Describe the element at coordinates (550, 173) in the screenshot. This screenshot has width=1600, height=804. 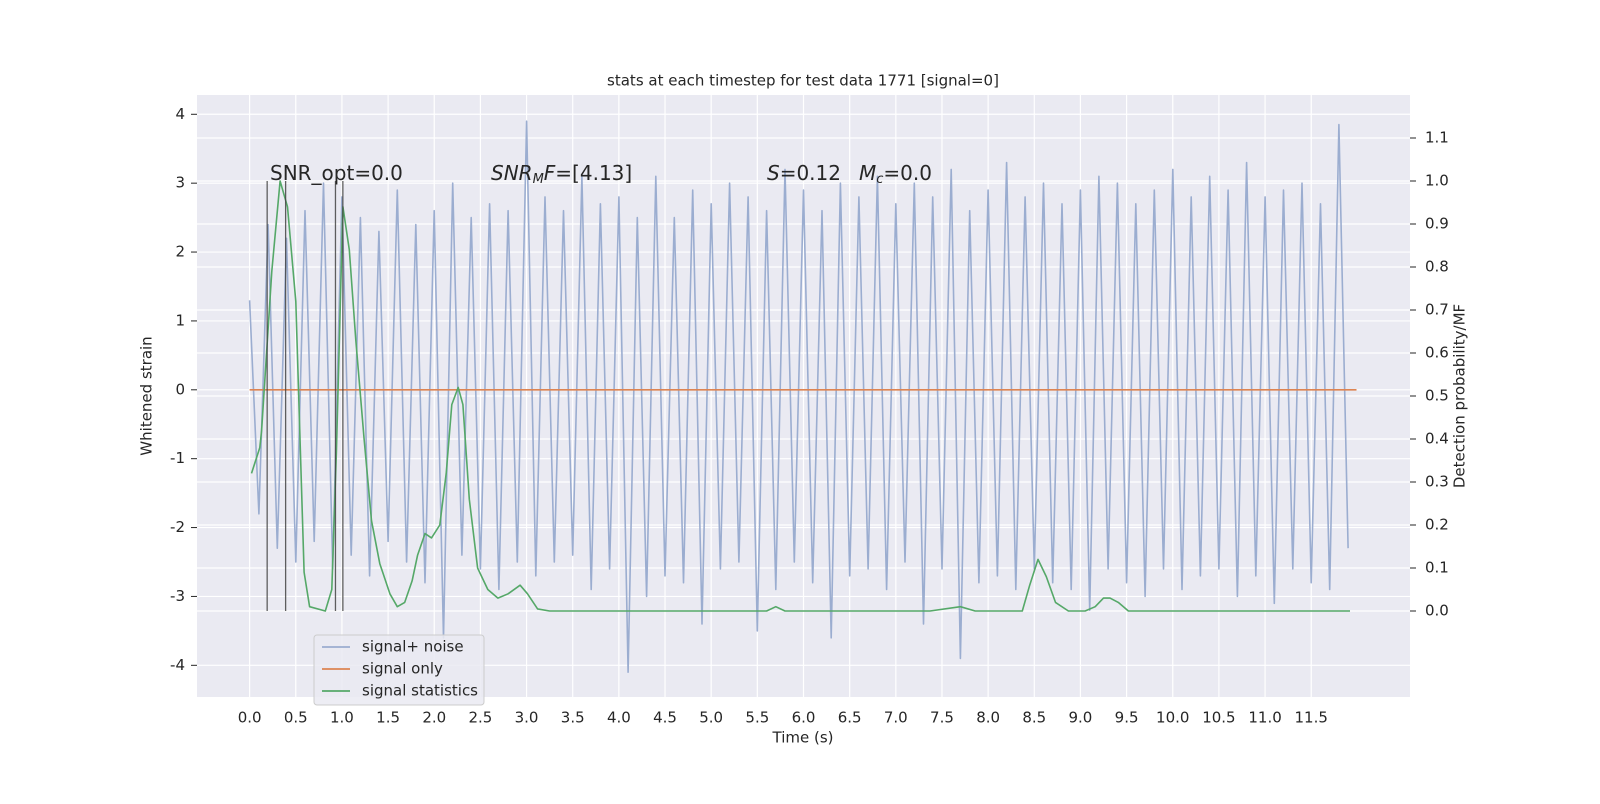
I see `annotation-part: F` at that location.